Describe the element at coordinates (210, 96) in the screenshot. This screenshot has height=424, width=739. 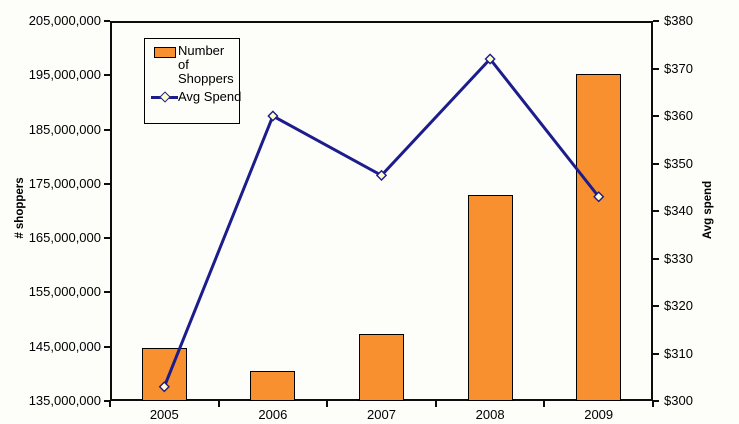
I see `legend-label-avg-spend: Avg Spend` at that location.